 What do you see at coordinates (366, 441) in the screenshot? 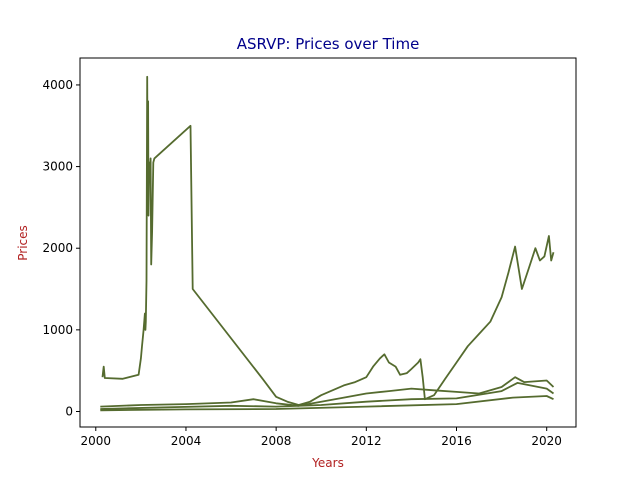
I see `x-tick-label: 2012` at bounding box center [366, 441].